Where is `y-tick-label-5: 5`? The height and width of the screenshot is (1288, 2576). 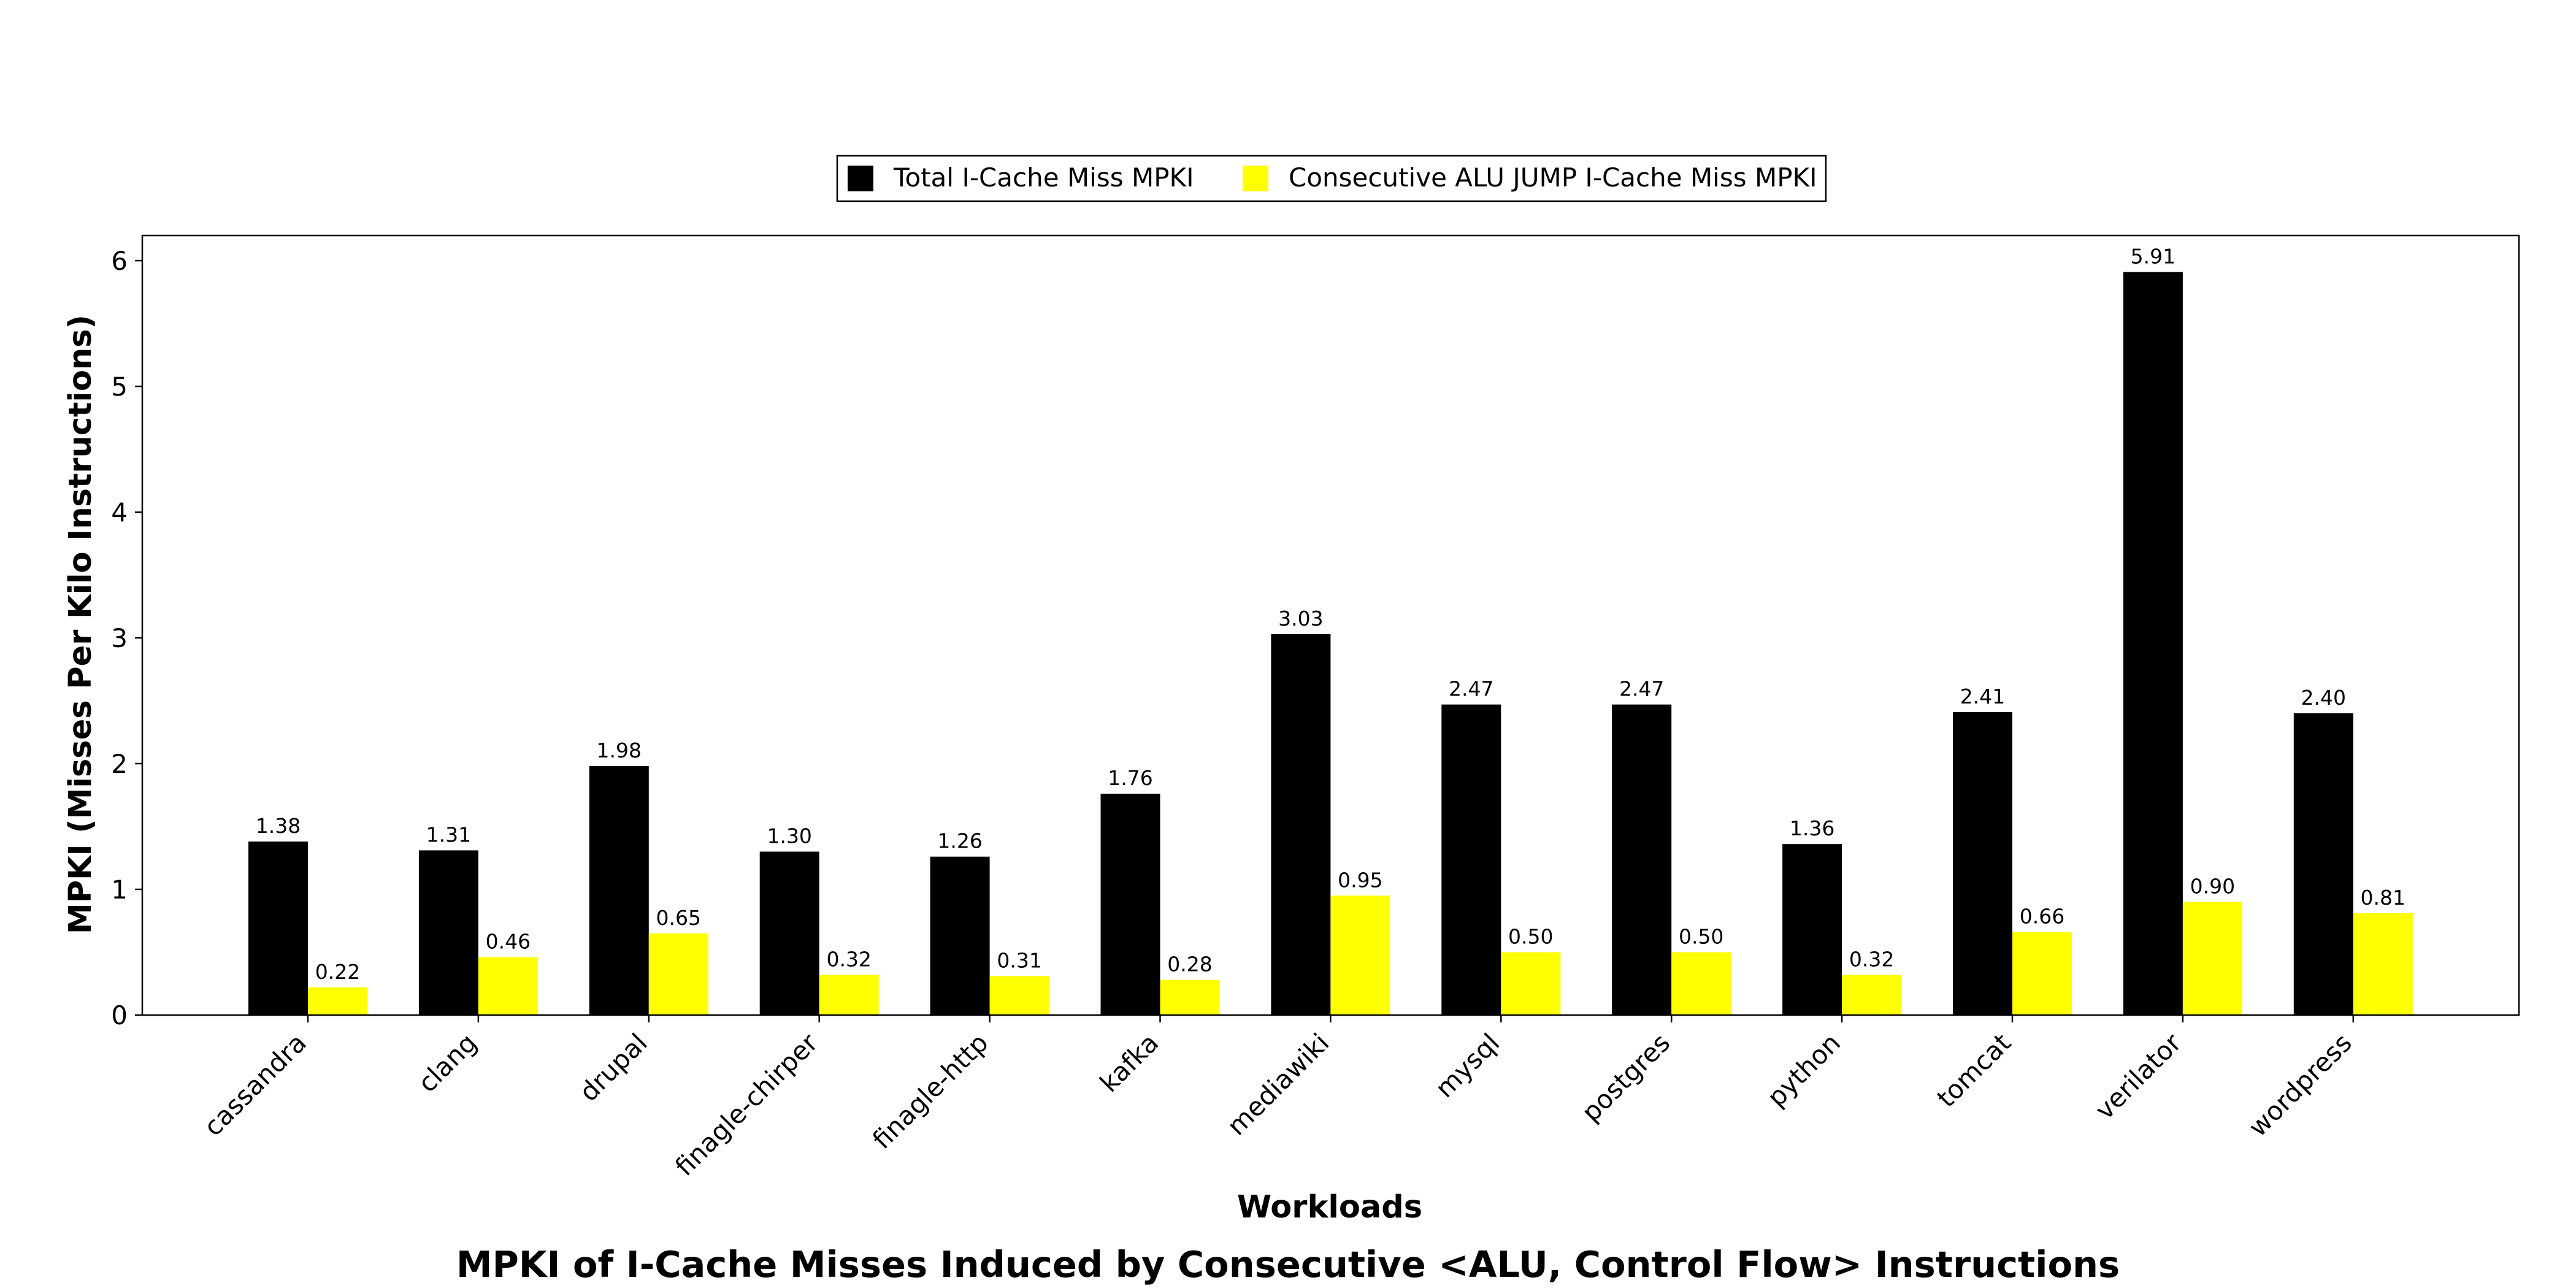 y-tick-label-5: 5 is located at coordinates (119, 387).